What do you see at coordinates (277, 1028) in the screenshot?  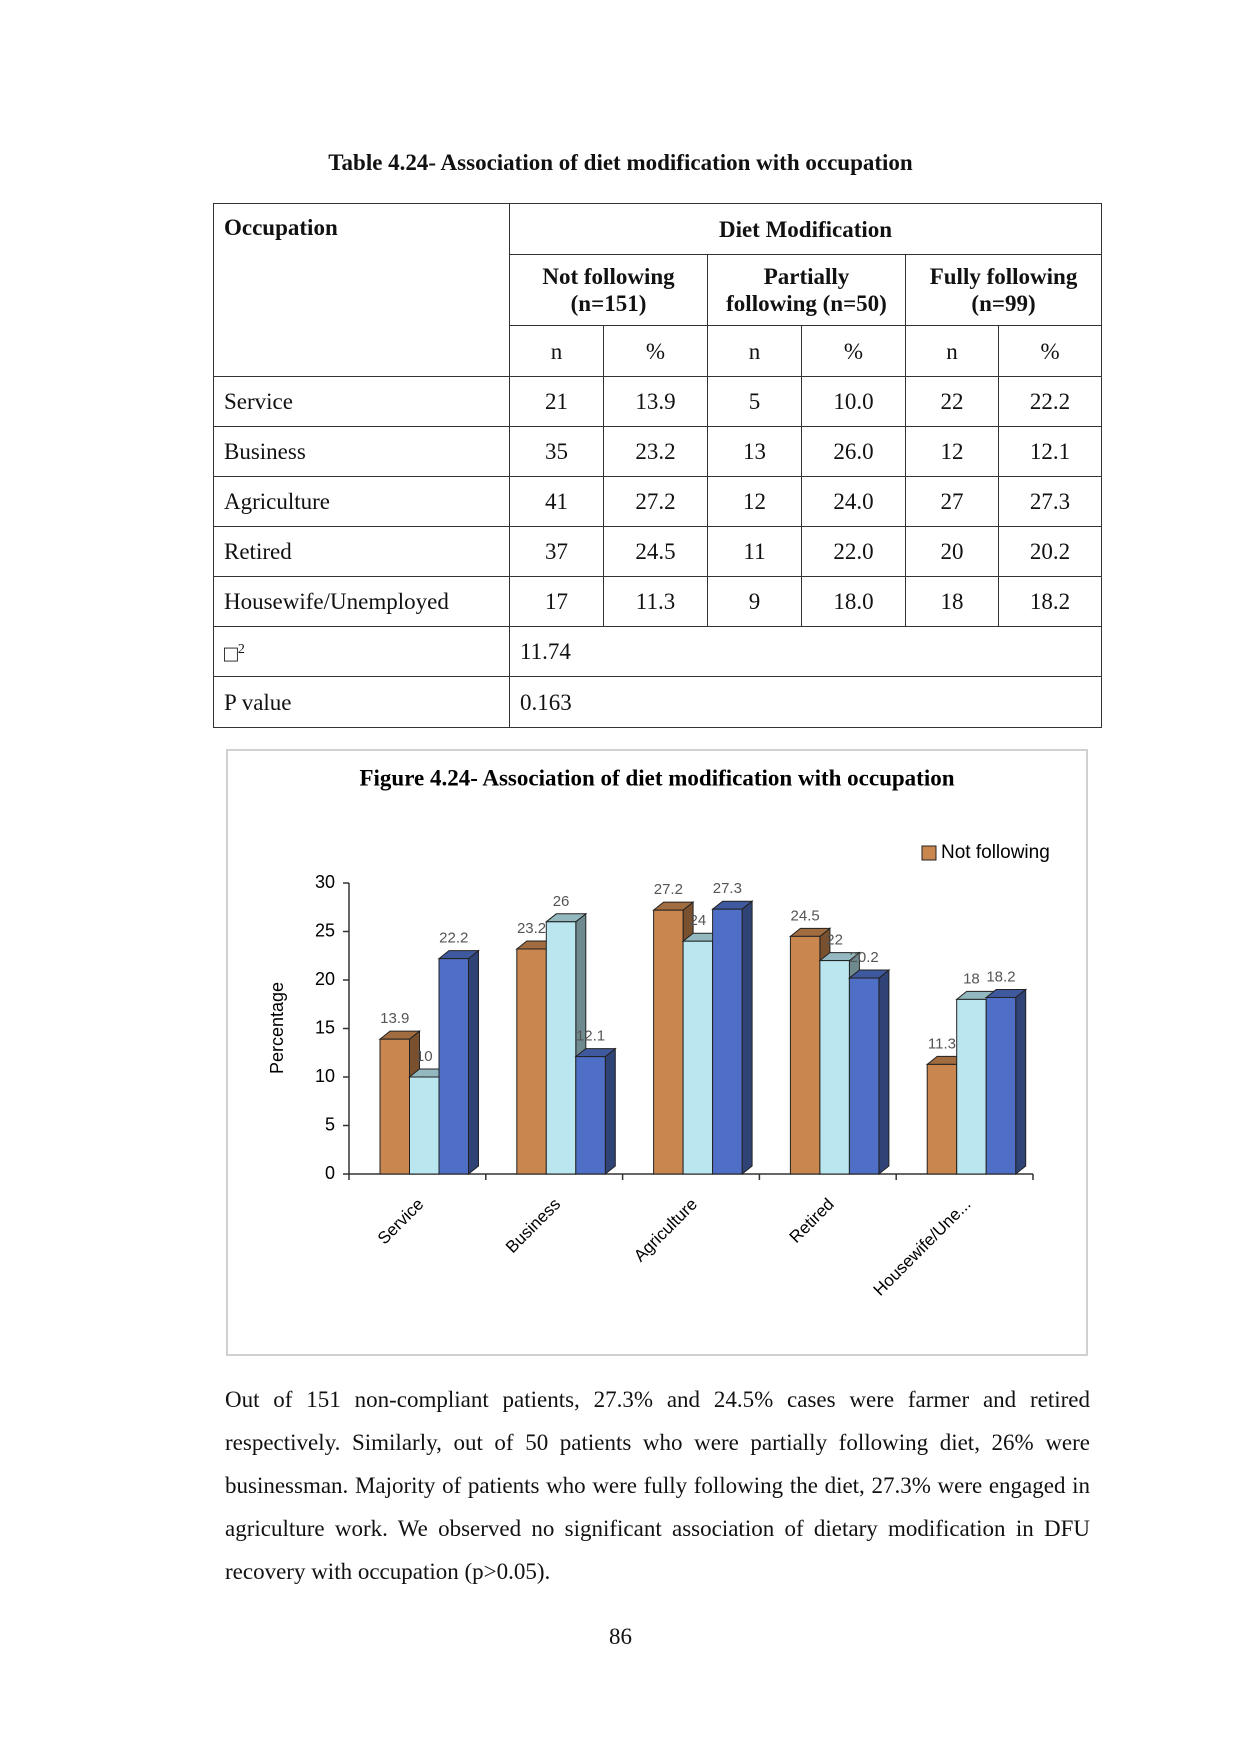 I see `y-axis-label: Percentage` at bounding box center [277, 1028].